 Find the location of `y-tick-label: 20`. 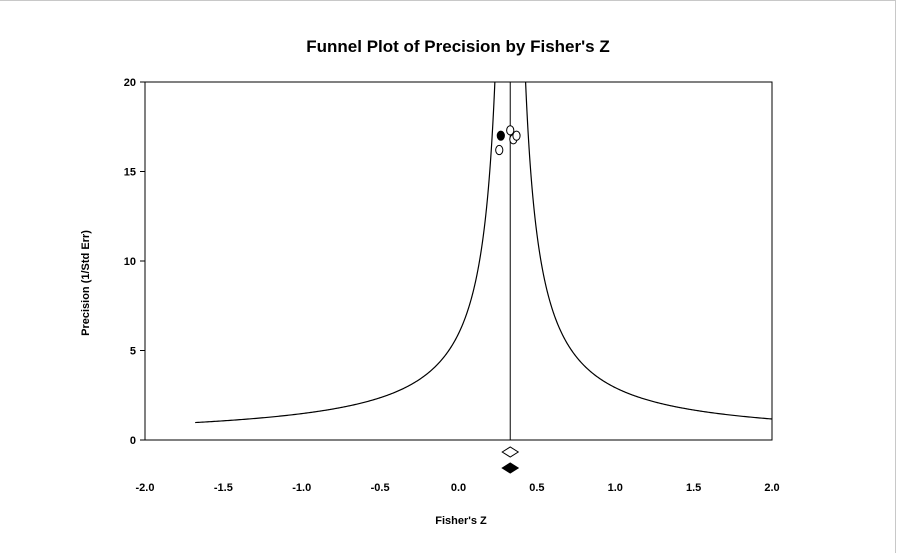

y-tick-label: 20 is located at coordinates (130, 83).